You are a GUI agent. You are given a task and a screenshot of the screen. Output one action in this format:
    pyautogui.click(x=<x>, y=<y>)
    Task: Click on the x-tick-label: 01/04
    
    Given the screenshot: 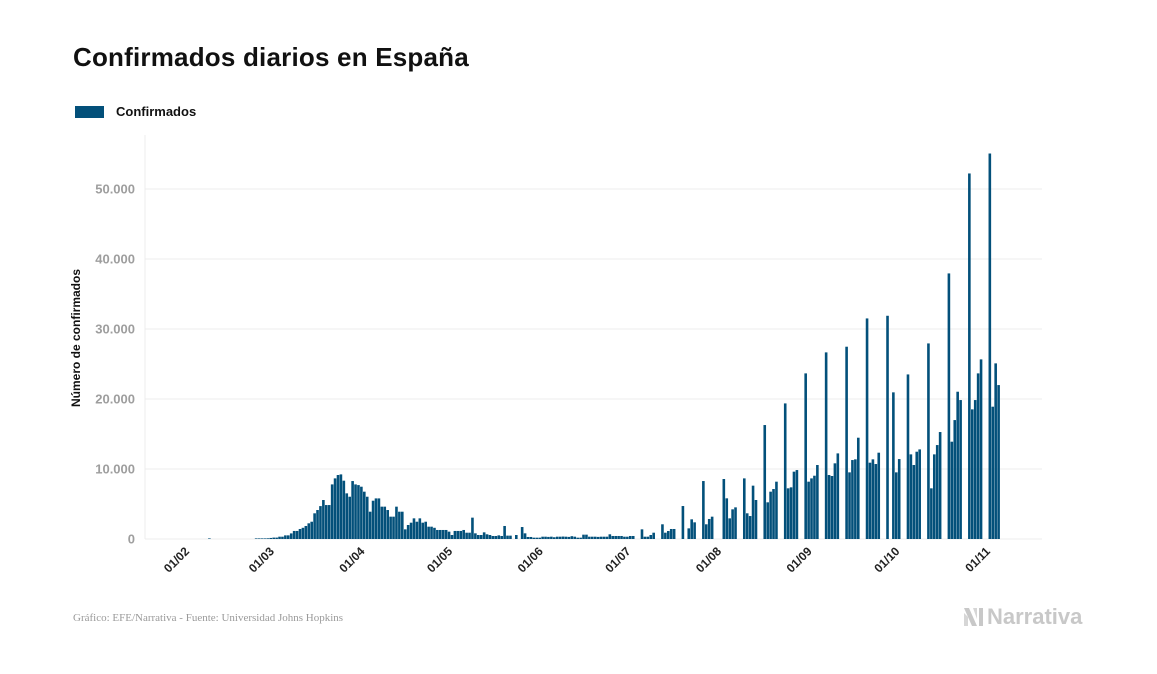 What is the action you would take?
    pyautogui.click(x=351, y=559)
    